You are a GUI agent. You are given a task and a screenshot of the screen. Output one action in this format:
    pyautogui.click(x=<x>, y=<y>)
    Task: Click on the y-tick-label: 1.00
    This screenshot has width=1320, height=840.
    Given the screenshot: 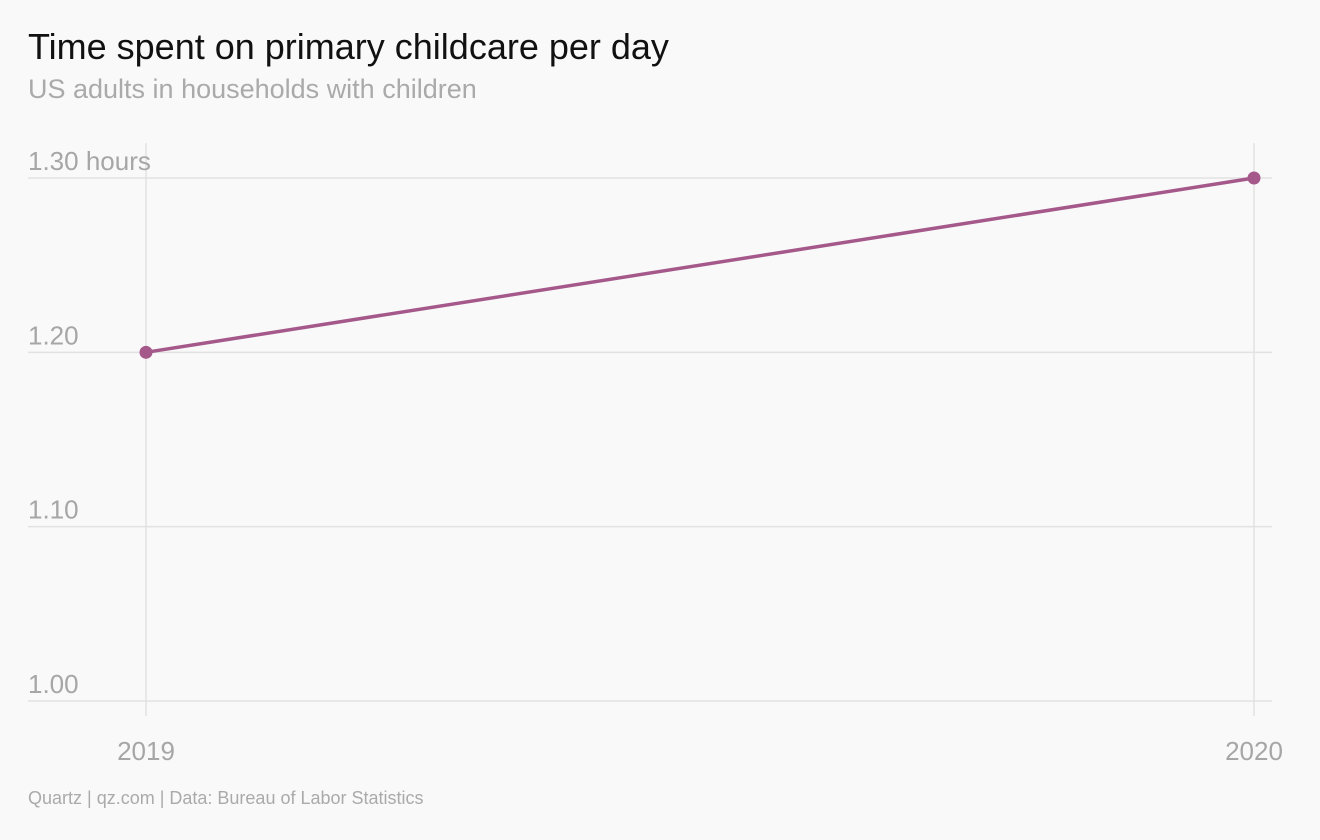 What is the action you would take?
    pyautogui.click(x=53, y=684)
    